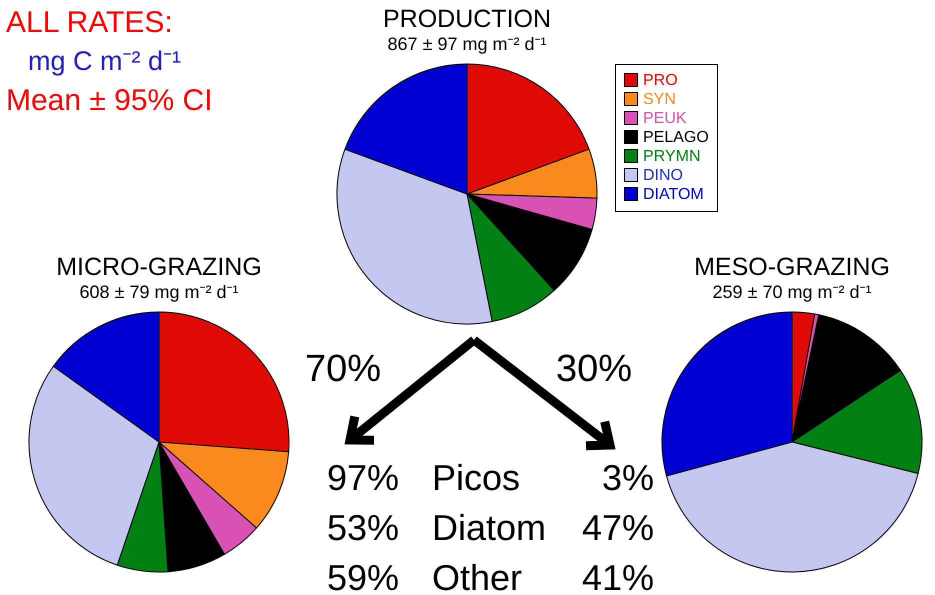 This screenshot has width=935, height=595. What do you see at coordinates (489, 527) in the screenshot?
I see `text: Diatom` at bounding box center [489, 527].